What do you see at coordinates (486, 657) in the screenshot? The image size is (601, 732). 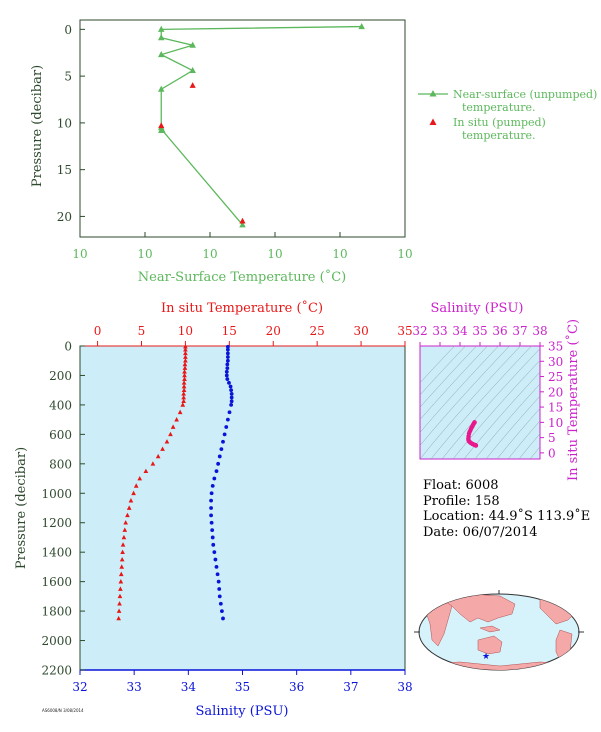 I see `float-location-marker: ★` at bounding box center [486, 657].